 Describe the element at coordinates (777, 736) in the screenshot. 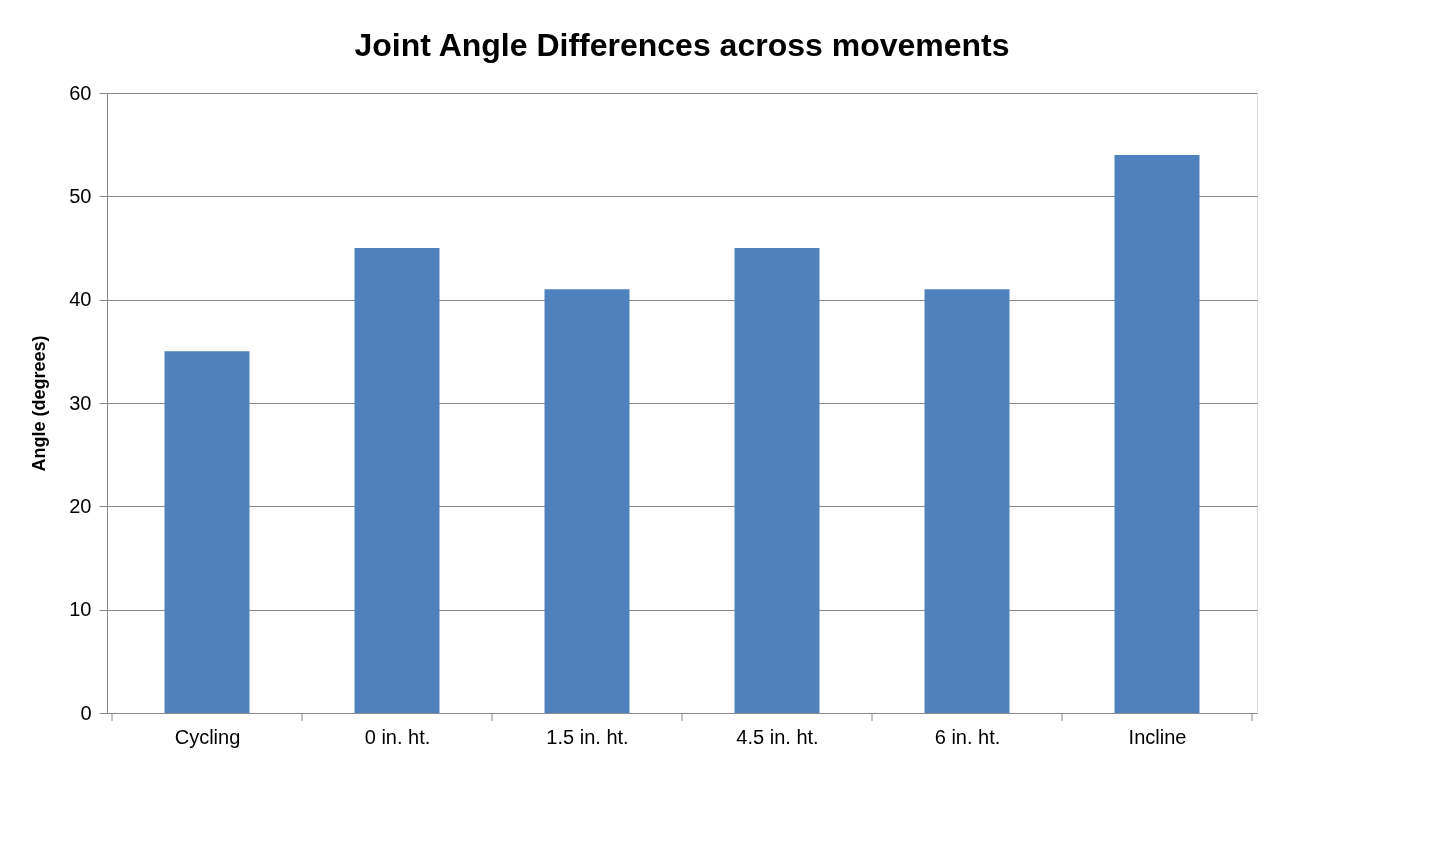

I see `x-tick-label: 4.5 in. ht.` at that location.